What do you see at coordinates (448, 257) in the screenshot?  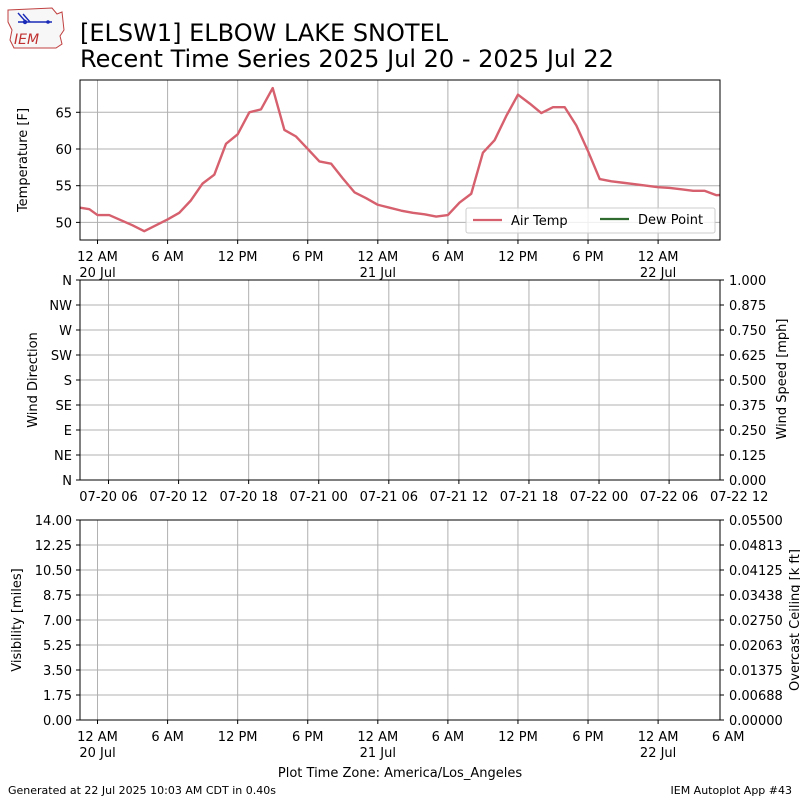 I see `temperature-xtick-label-5: 6 AM` at bounding box center [448, 257].